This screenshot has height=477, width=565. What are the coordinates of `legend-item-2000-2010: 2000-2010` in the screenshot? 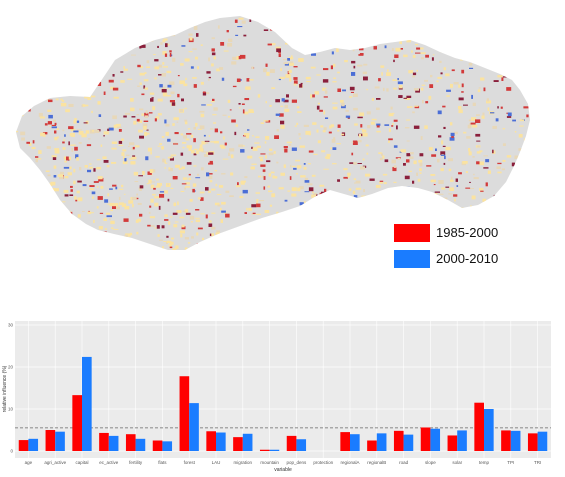 It's located at (469, 262).